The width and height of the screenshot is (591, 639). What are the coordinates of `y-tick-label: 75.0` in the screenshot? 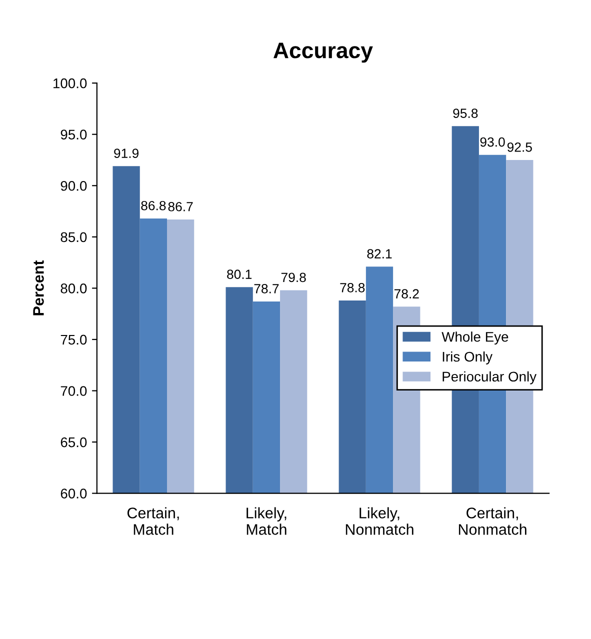 It's located at (73, 339).